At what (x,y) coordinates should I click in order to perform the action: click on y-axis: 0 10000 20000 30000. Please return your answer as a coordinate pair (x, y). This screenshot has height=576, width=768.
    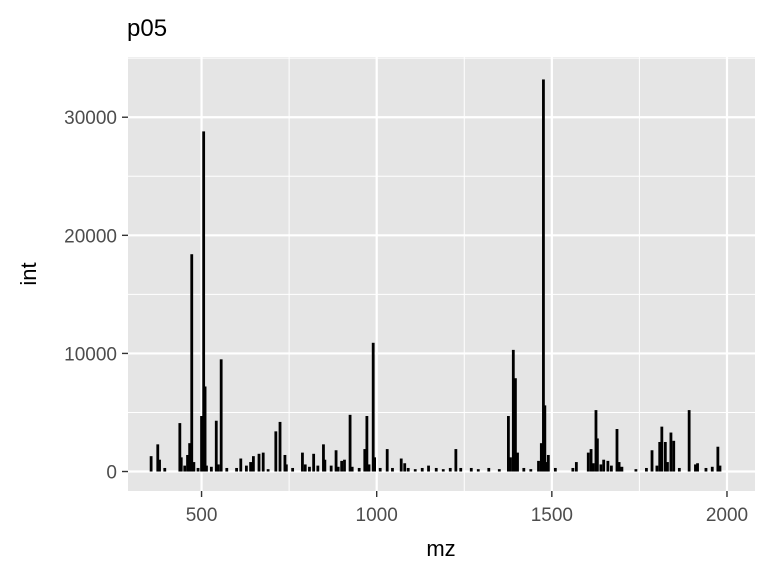
    Looking at the image, I should click on (96, 296).